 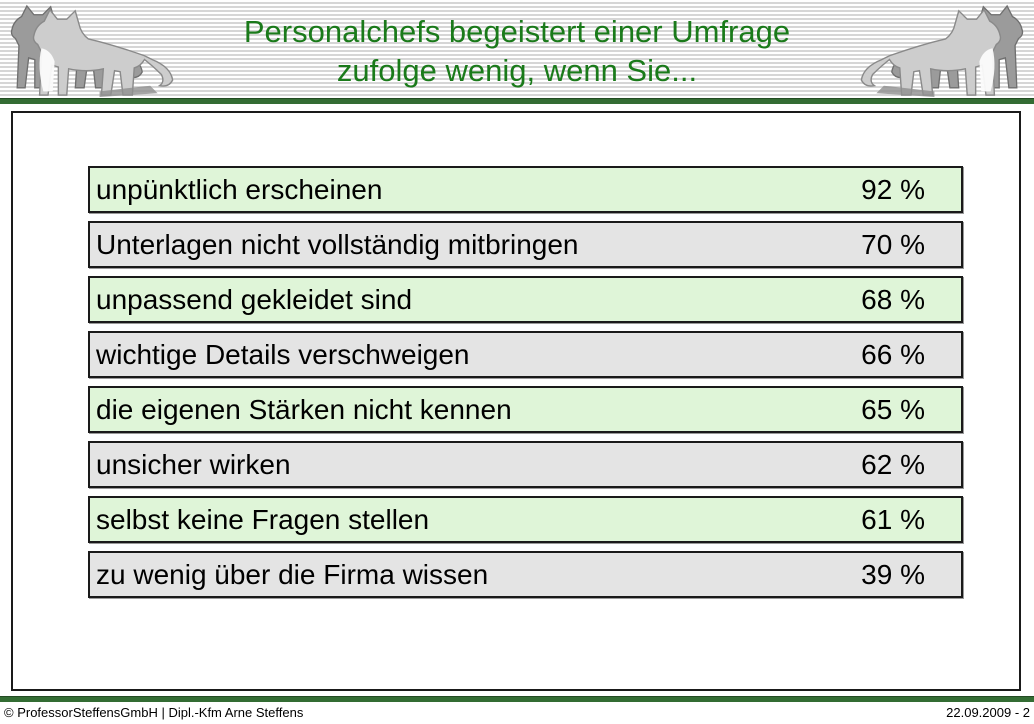 I want to click on two-cats-logo-right-icon, so click(x=942, y=50).